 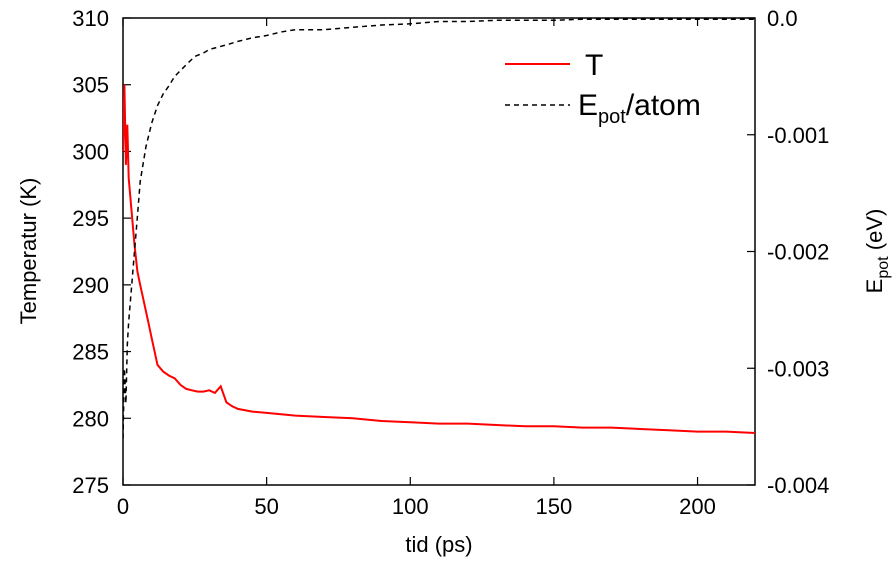 I want to click on legend: T Epot/atom, so click(x=603, y=88).